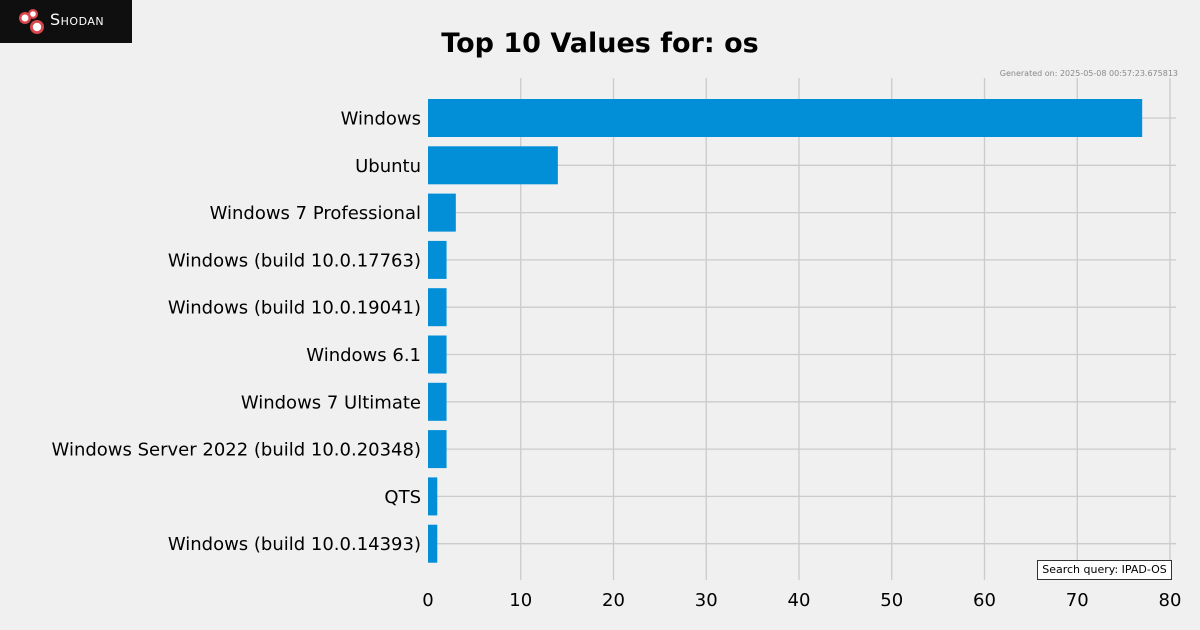 This screenshot has width=1200, height=630. Describe the element at coordinates (381, 119) in the screenshot. I see `category-label: Windows` at that location.